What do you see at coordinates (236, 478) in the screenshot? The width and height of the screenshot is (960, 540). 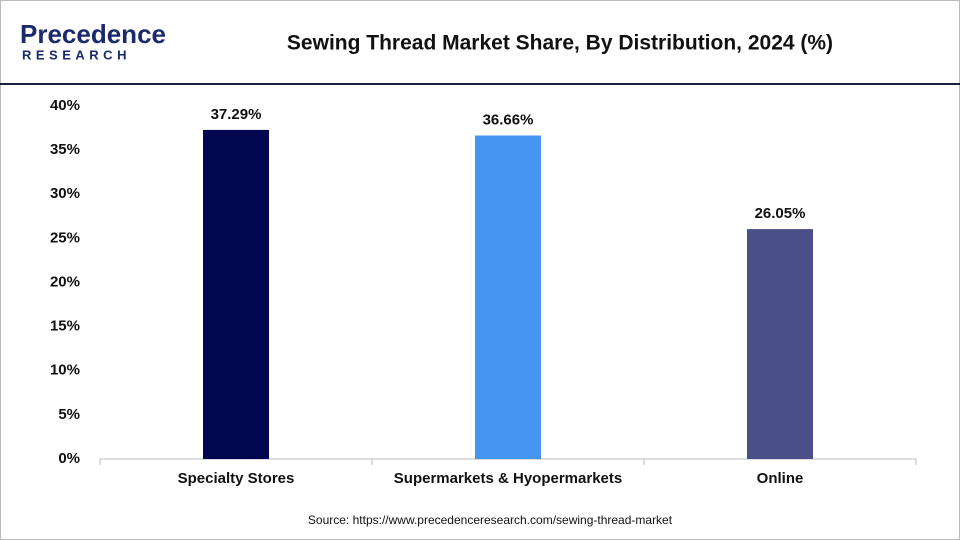 I see `x-tick-label: Specialty Stores` at bounding box center [236, 478].